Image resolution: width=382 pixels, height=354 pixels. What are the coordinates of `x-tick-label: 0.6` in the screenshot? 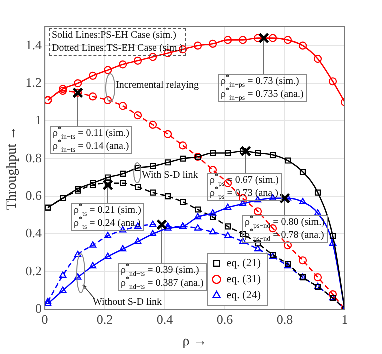 It's located at (225, 319).